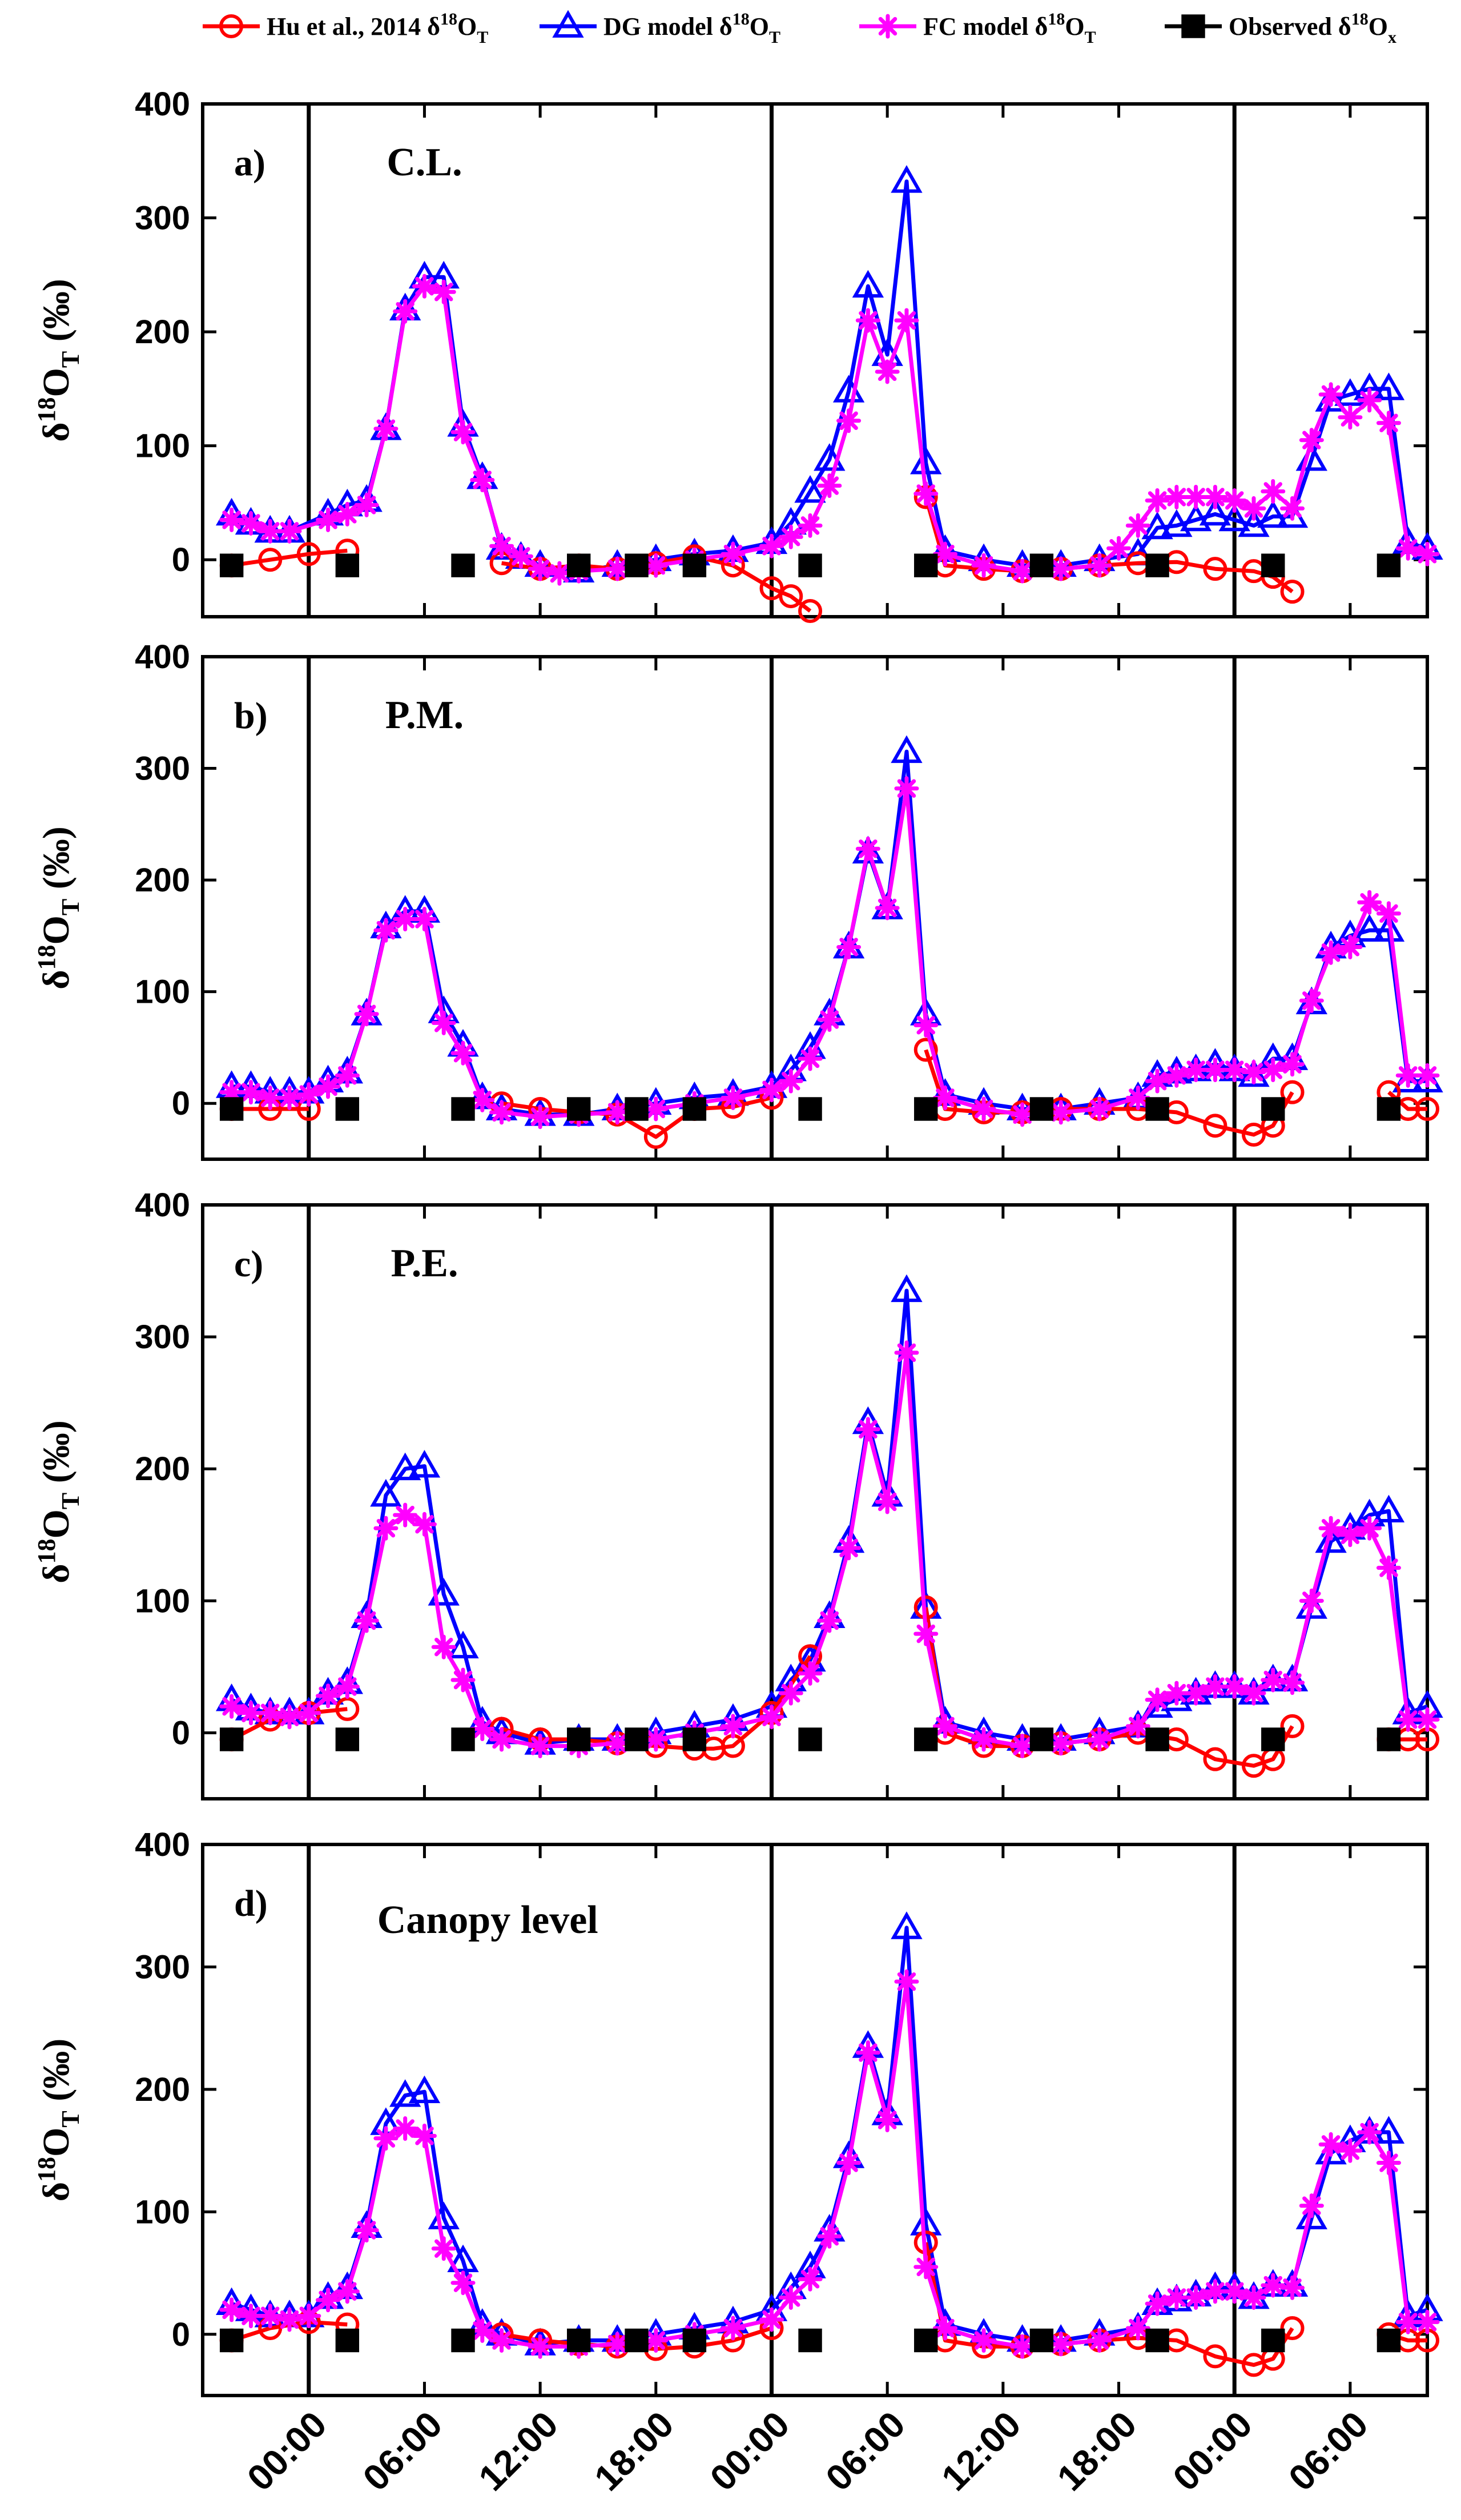 The image size is (1461, 2520). I want to click on panel-title: P.E., so click(424, 1263).